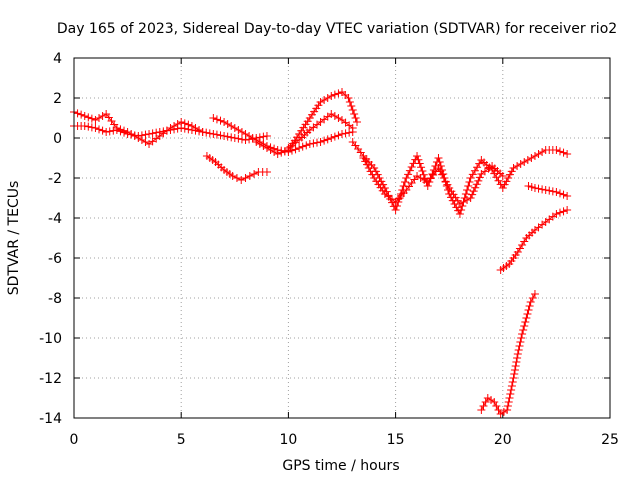  What do you see at coordinates (55, 299) in the screenshot?
I see `y-tick-label: -8` at bounding box center [55, 299].